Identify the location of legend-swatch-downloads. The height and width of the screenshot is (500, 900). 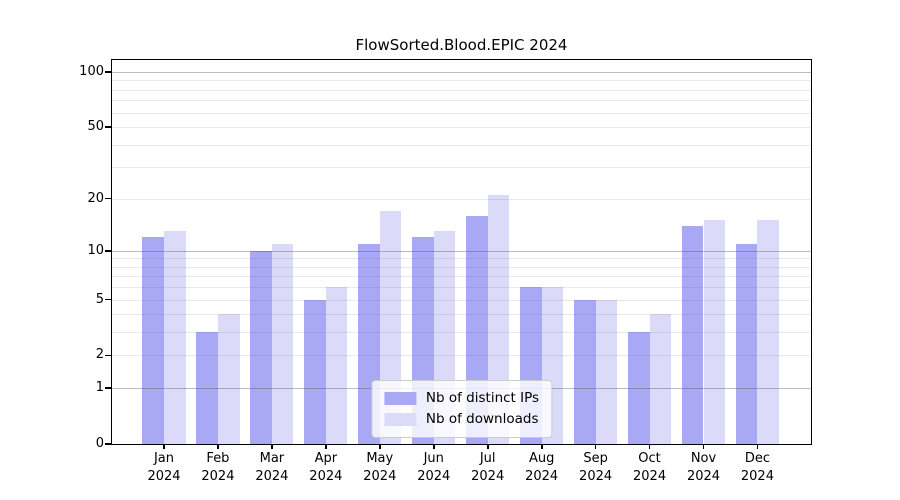
(399, 419).